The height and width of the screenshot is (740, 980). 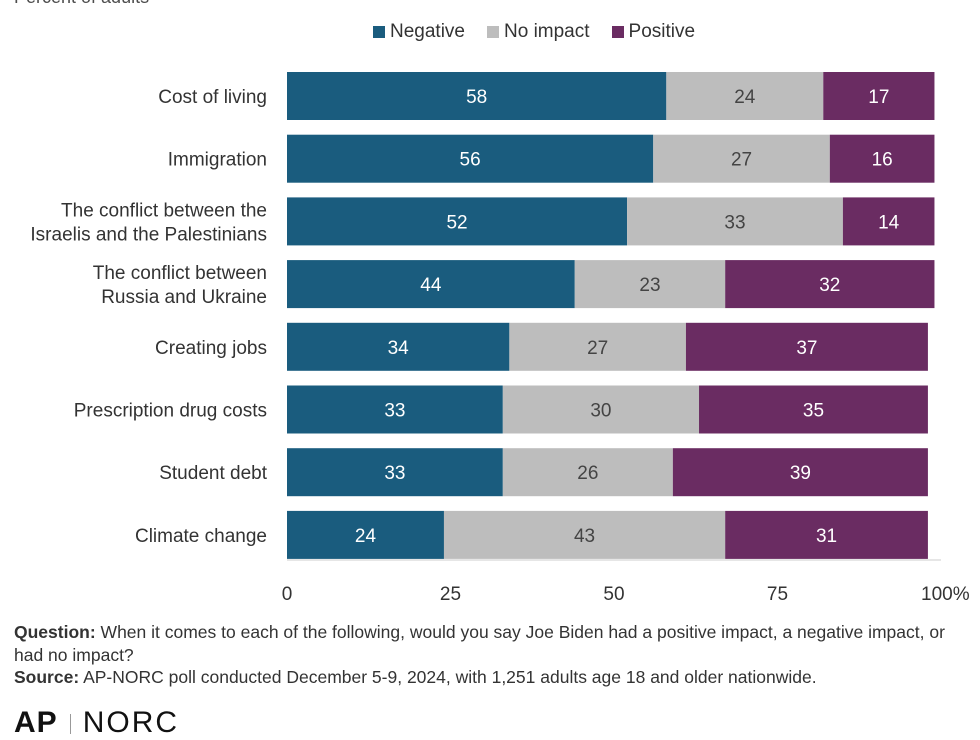 I want to click on category-label: Student debt, so click(x=213, y=473).